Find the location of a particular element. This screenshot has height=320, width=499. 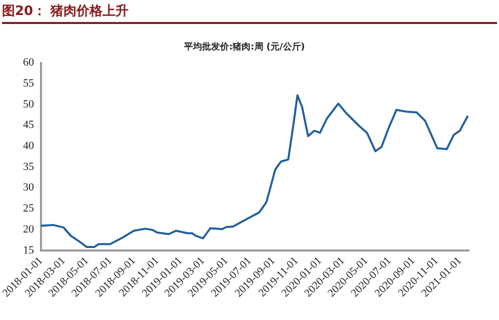

chart-subtitle: 平均批发价:猪肉:周 (元/公斤) is located at coordinates (244, 47).